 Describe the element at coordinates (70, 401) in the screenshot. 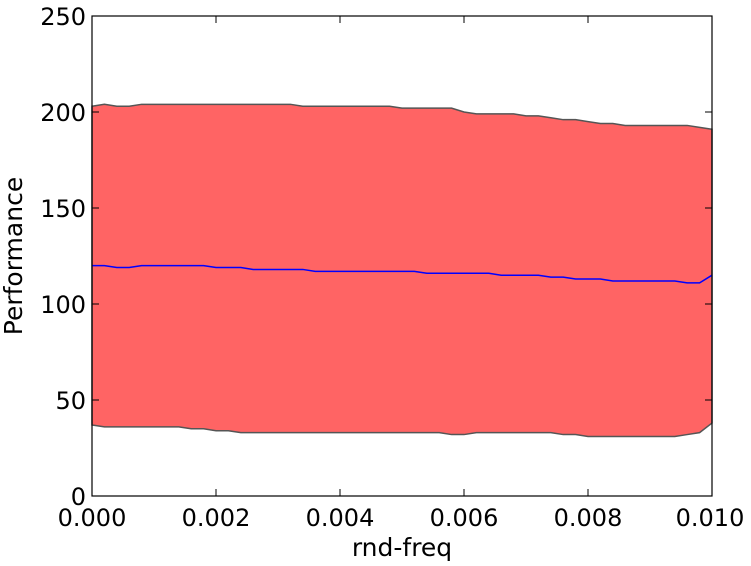

I see `y-tick-label: 50` at that location.